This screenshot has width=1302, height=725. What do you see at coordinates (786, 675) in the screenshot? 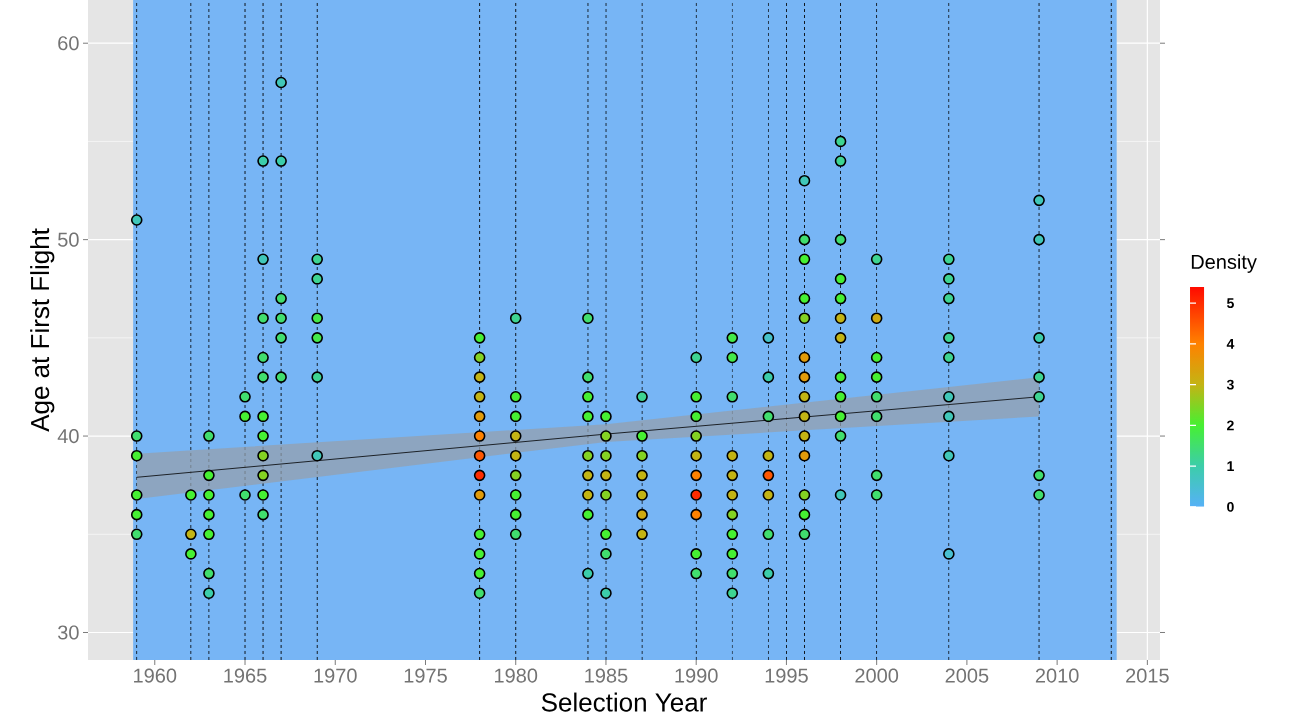
I see `x-tick-label: 1995` at bounding box center [786, 675].